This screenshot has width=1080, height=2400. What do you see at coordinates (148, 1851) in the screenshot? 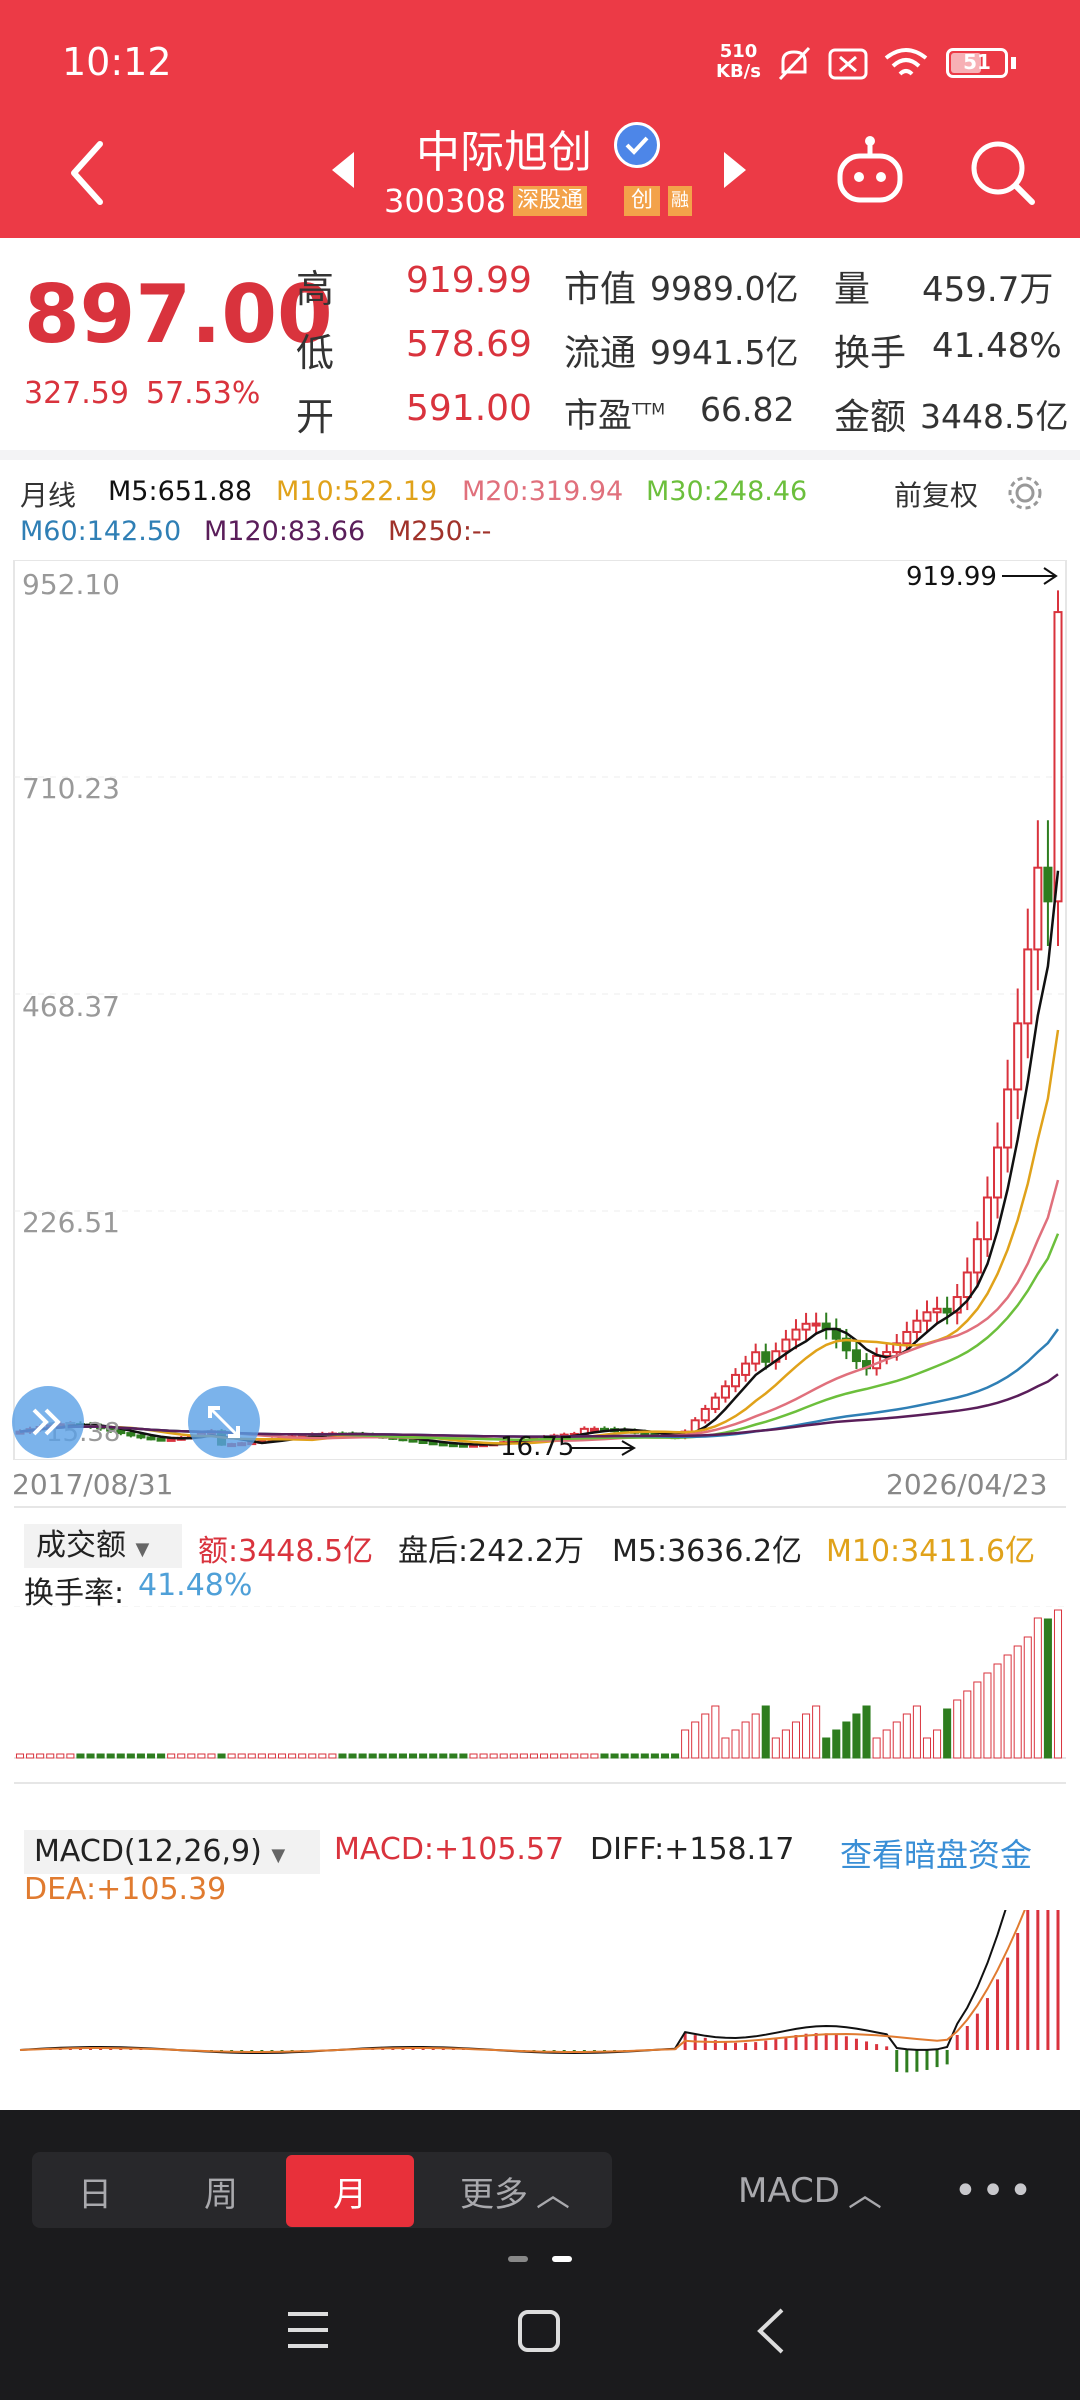
I see `macd-indicator-label: MACD(12,26,9)` at bounding box center [148, 1851].